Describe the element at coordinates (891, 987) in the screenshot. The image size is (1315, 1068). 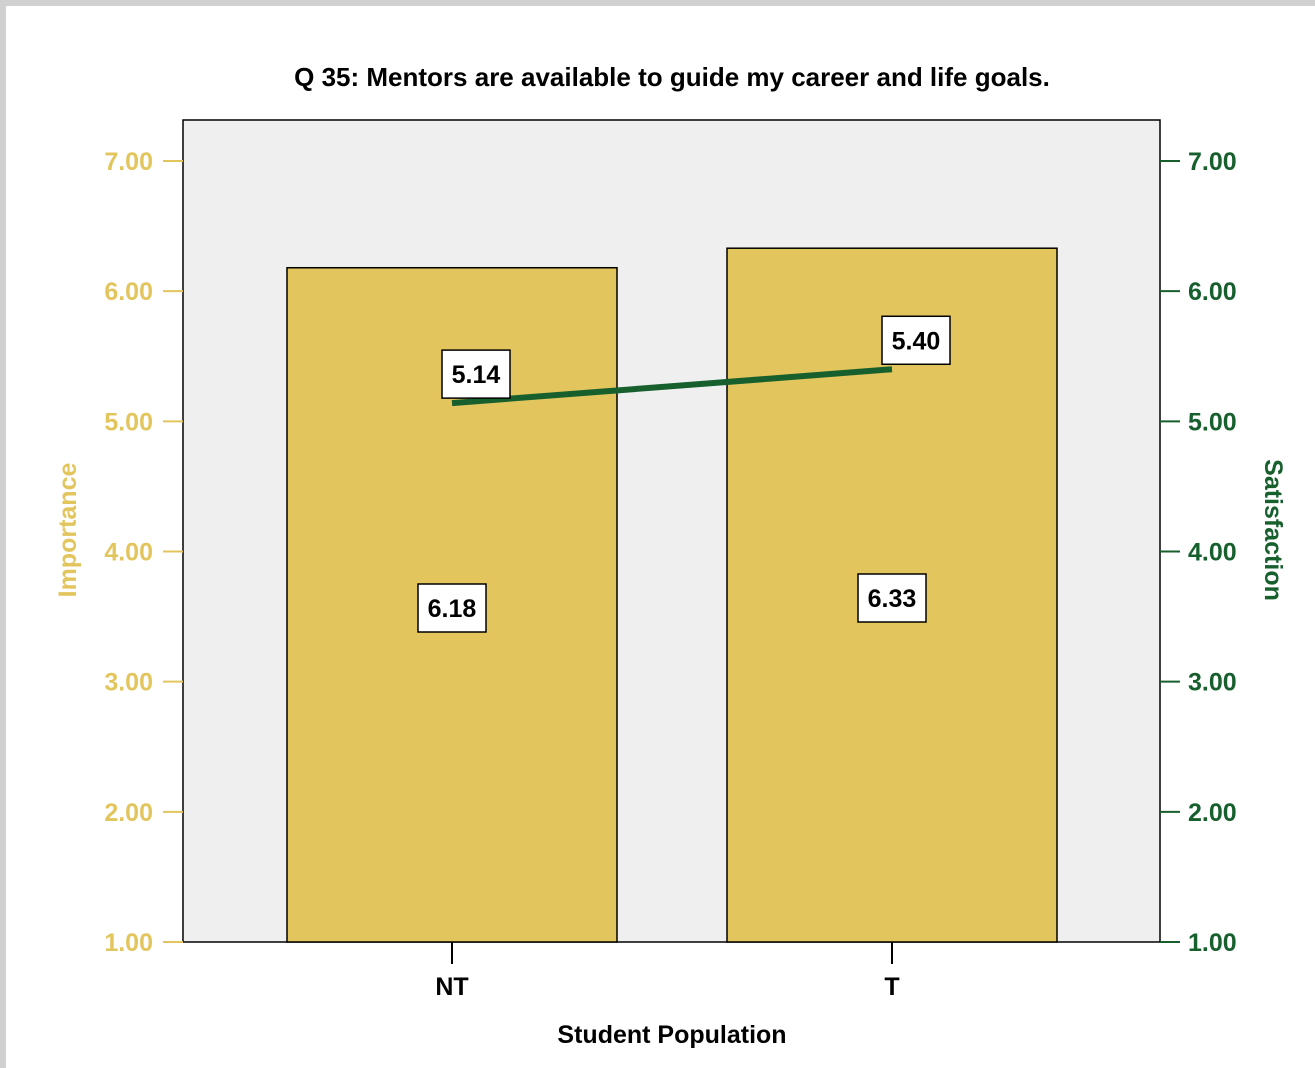
I see `x-tick-label-t: T` at that location.